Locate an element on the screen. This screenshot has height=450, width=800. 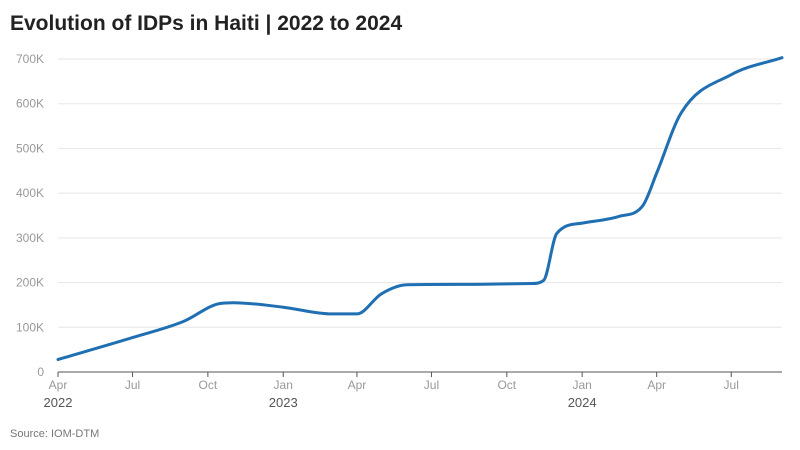
y-tick-label: 700K is located at coordinates (30, 59).